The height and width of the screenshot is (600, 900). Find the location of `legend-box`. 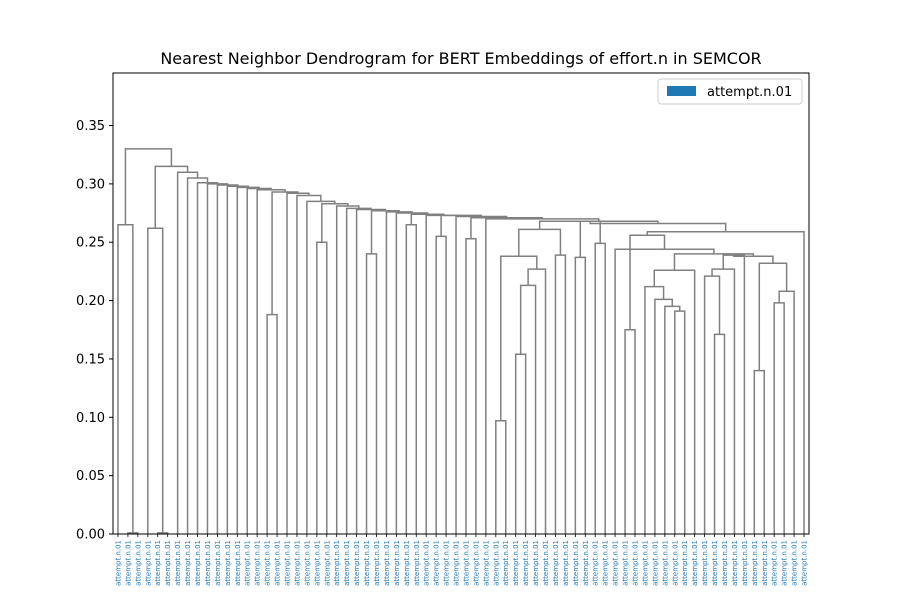

legend-box is located at coordinates (730, 91).